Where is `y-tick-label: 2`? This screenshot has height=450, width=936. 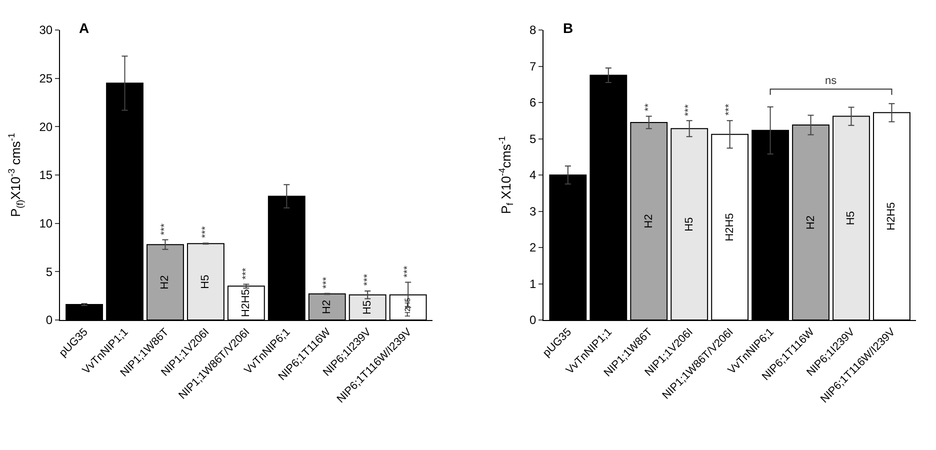 y-tick-label: 2 is located at coordinates (533, 247).